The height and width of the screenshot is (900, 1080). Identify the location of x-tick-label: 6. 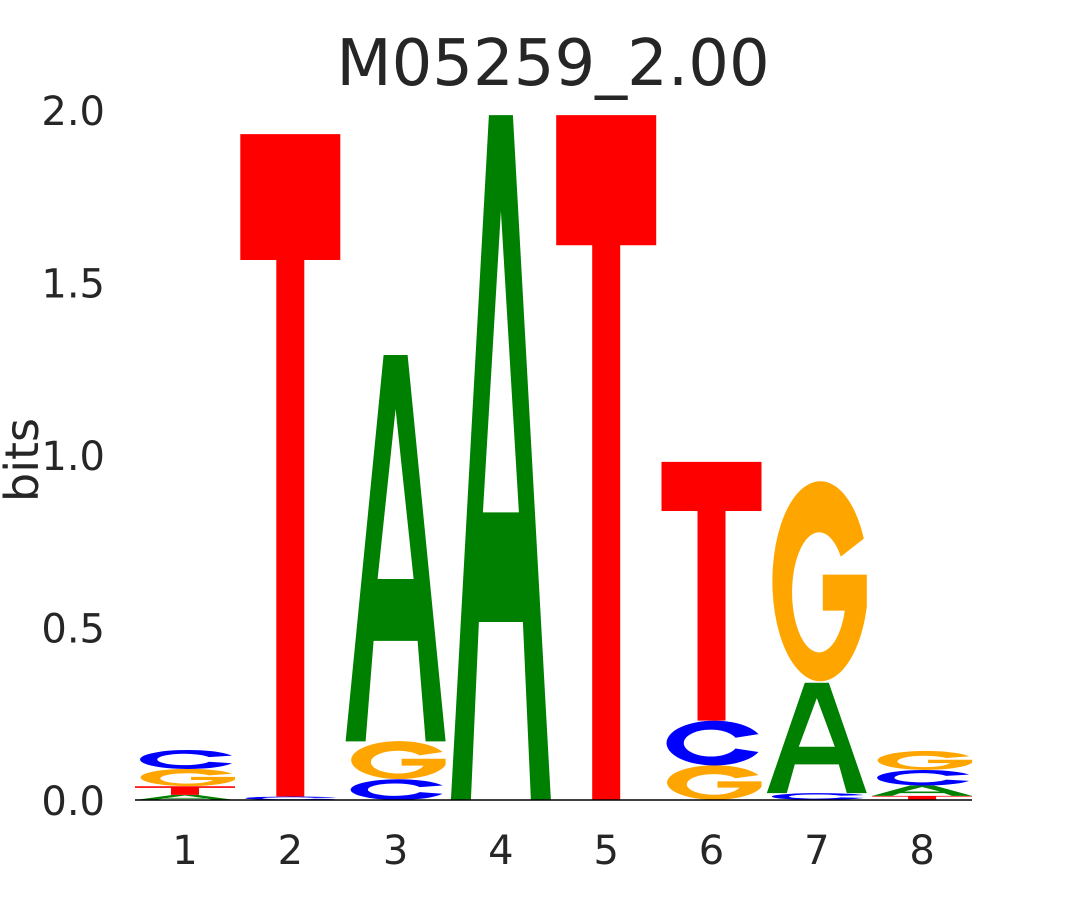
(711, 851).